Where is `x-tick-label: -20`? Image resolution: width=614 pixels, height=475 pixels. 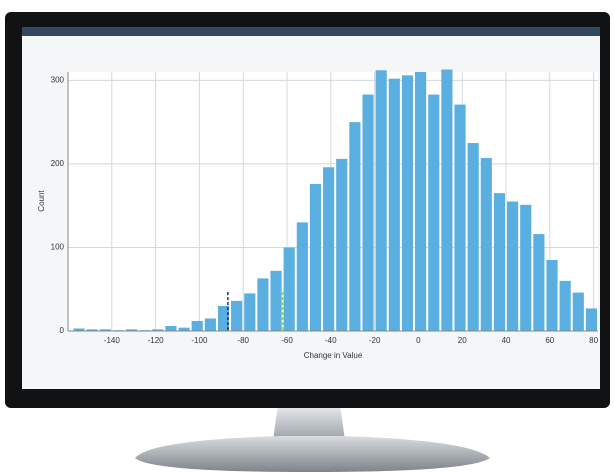
x-tick-label: -20 is located at coordinates (375, 340).